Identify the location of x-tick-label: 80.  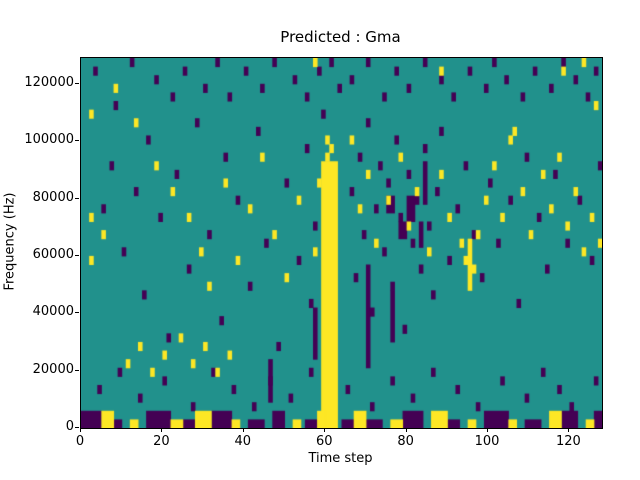
(405, 441).